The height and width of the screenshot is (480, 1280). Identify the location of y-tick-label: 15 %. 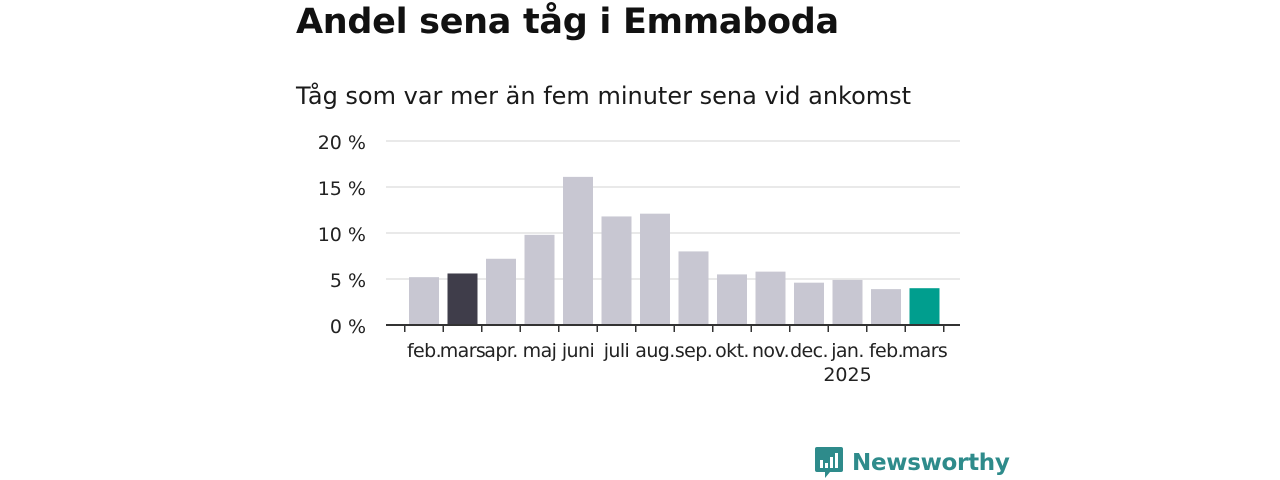
(342, 189).